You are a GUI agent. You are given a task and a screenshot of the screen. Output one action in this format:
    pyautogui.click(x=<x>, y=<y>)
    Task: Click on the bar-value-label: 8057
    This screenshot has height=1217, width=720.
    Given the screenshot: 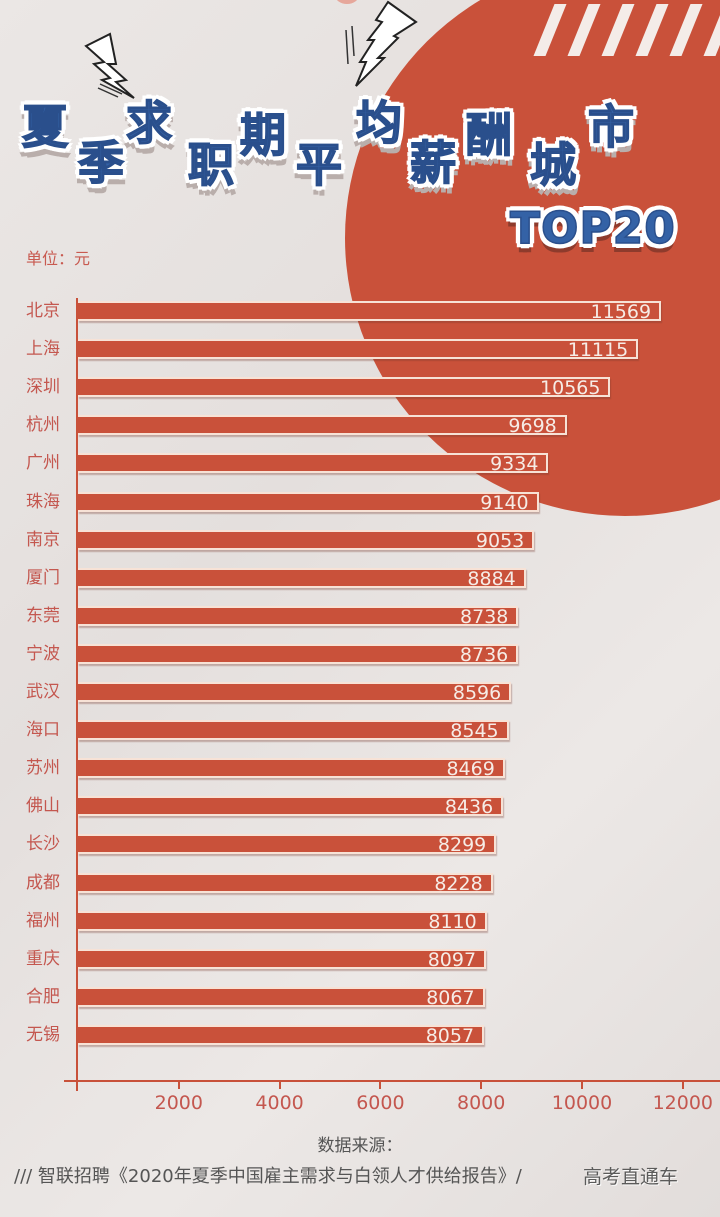 What is the action you would take?
    pyautogui.click(x=450, y=1035)
    